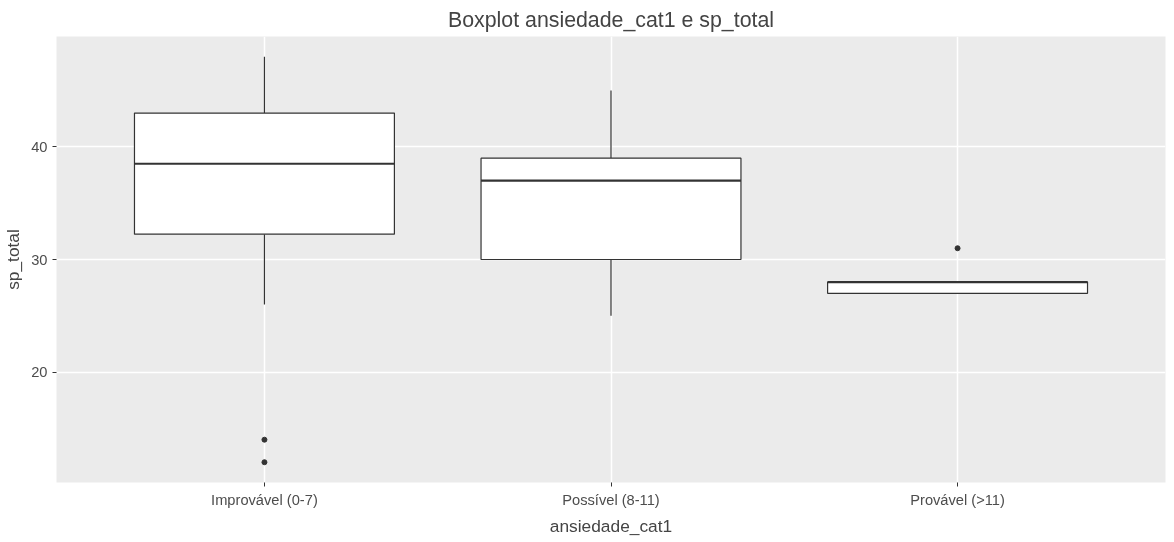  Describe the element at coordinates (39, 146) in the screenshot. I see `y-tick-label: 40` at that location.